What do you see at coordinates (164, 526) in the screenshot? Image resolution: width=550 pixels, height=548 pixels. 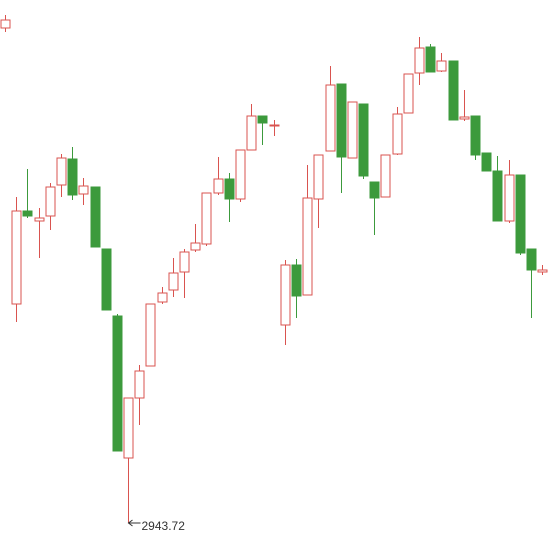 I see `low-annotation: 2943.72` at bounding box center [164, 526].